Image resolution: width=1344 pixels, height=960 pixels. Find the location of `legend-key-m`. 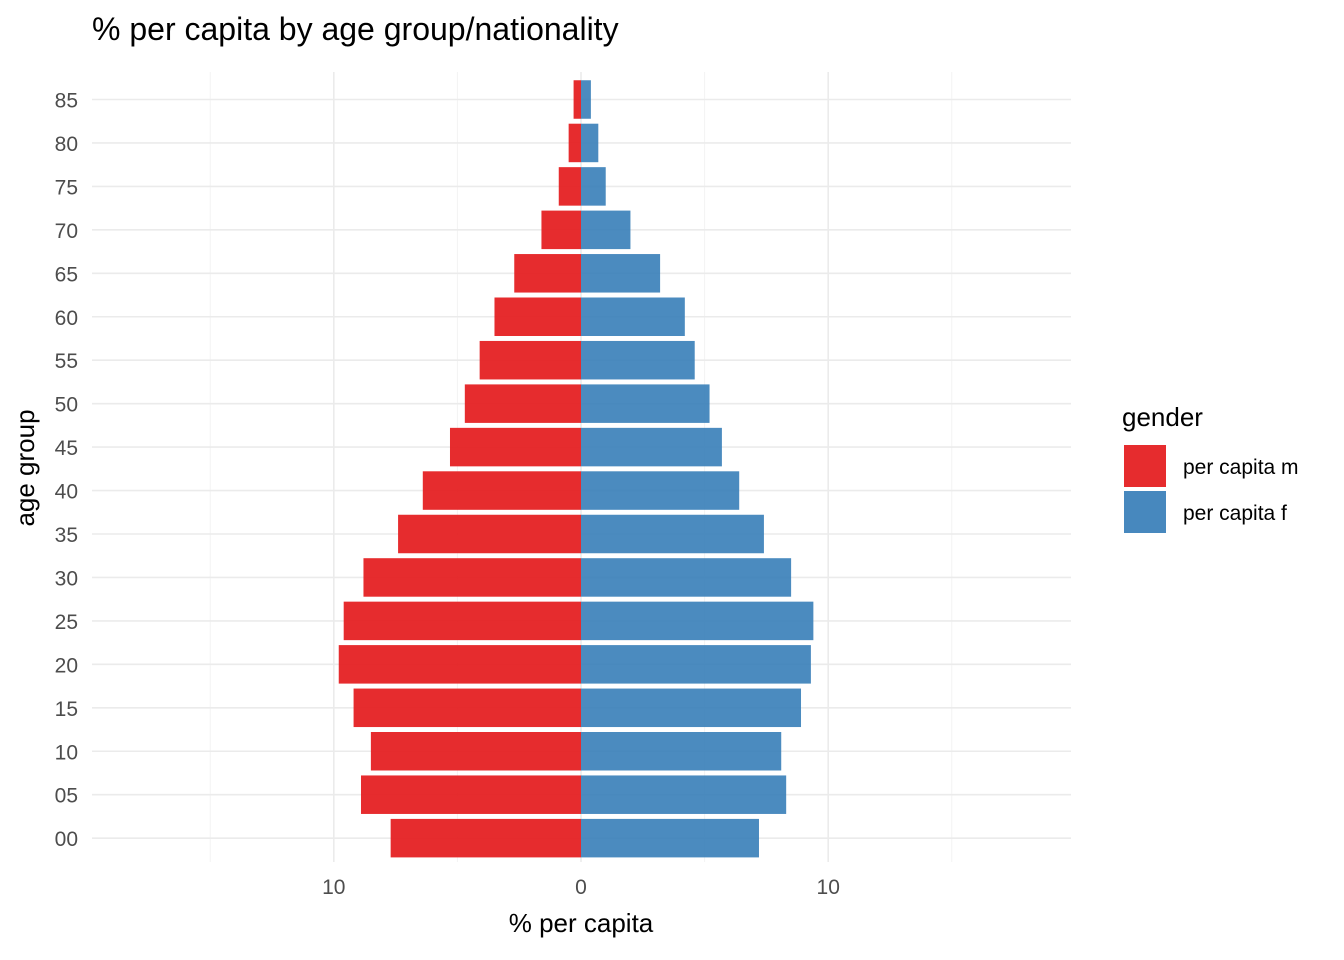

legend-key-m is located at coordinates (1145, 466).